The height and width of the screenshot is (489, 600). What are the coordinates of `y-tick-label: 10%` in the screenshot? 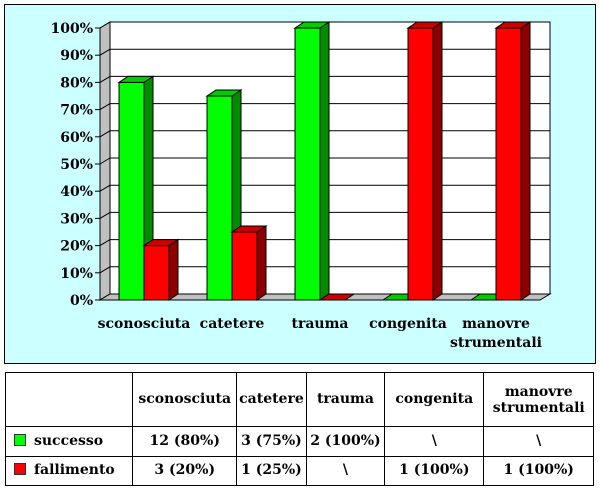 It's located at (76, 274).